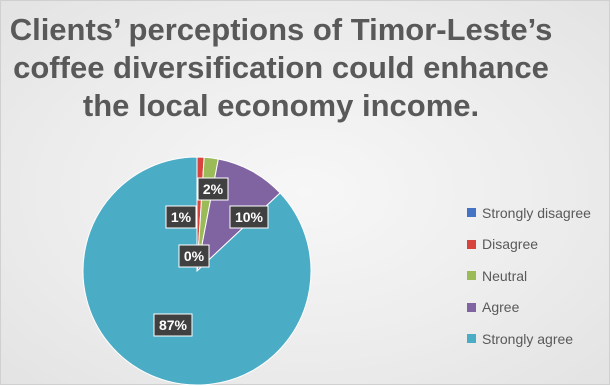 This screenshot has height=386, width=610. I want to click on legend-item-strongly-agree: Strongly agree, so click(529, 339).